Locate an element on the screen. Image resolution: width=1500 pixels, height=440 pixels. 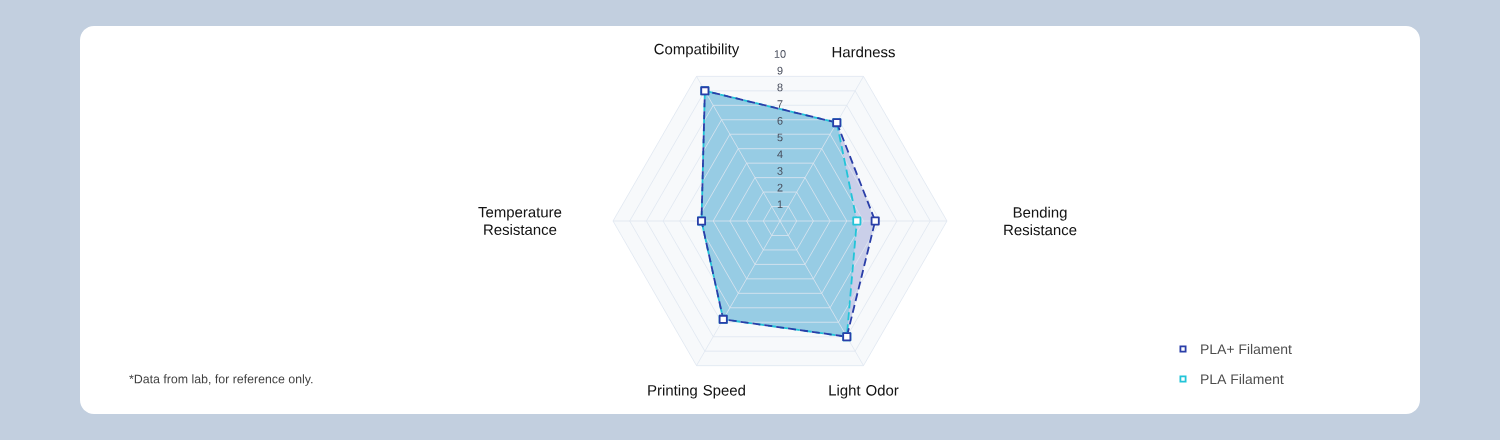
spoke-label: Compatibility is located at coordinates (697, 50).